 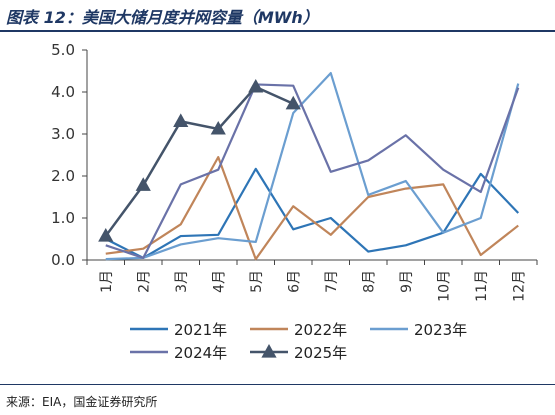 What do you see at coordinates (294, 281) in the screenshot?
I see `x-tick-label: 6月` at bounding box center [294, 281].